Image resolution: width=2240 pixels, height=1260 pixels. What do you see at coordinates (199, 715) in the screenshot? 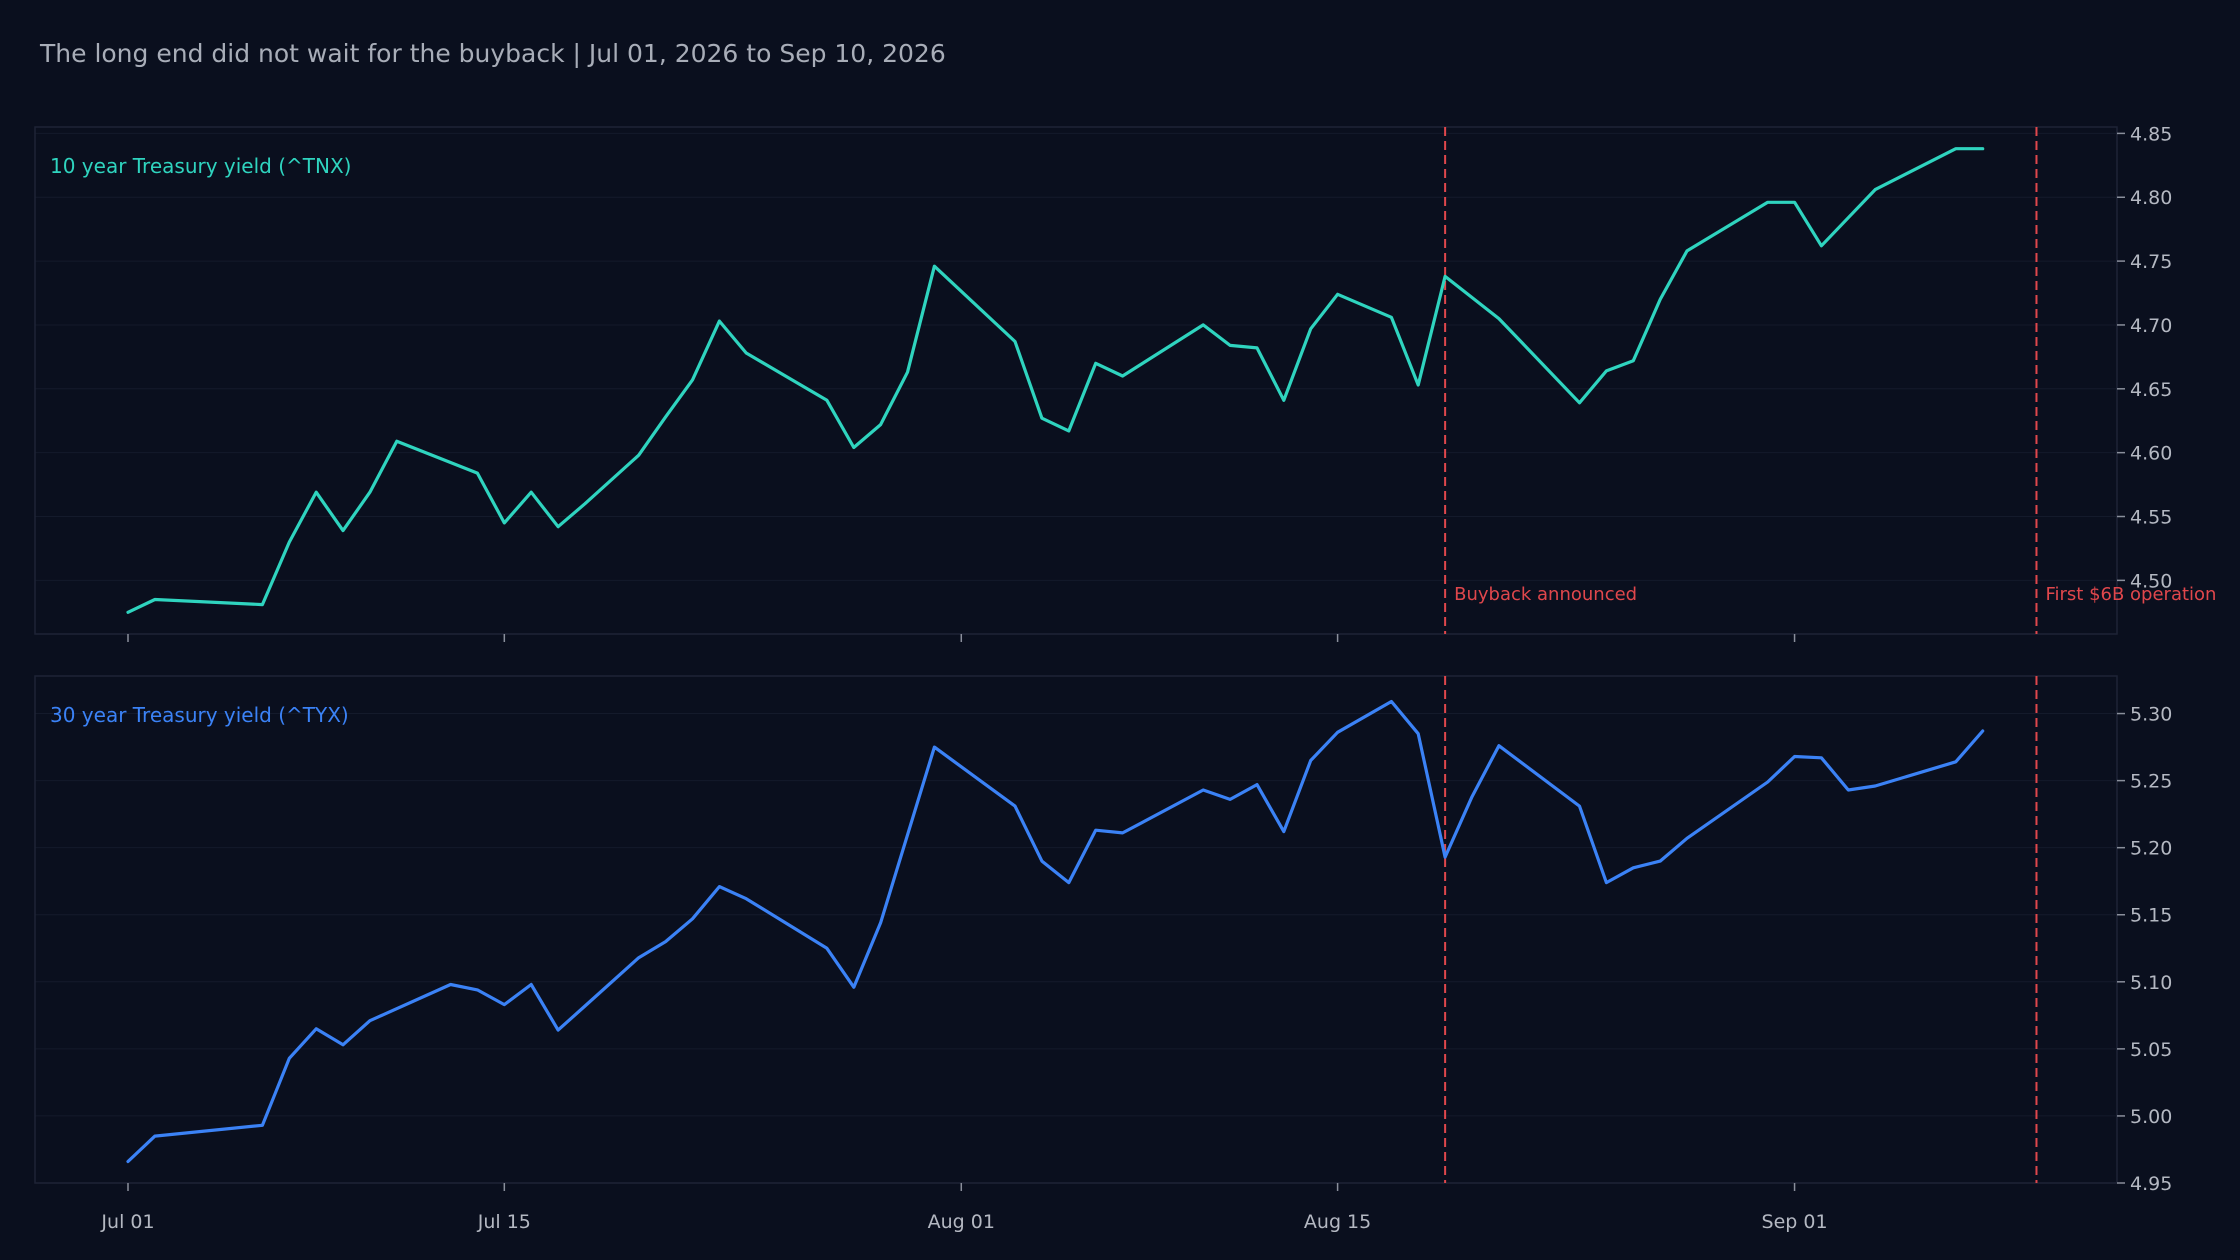
I see `series-label: 30 year Treasury yield (^TYX)` at bounding box center [199, 715].